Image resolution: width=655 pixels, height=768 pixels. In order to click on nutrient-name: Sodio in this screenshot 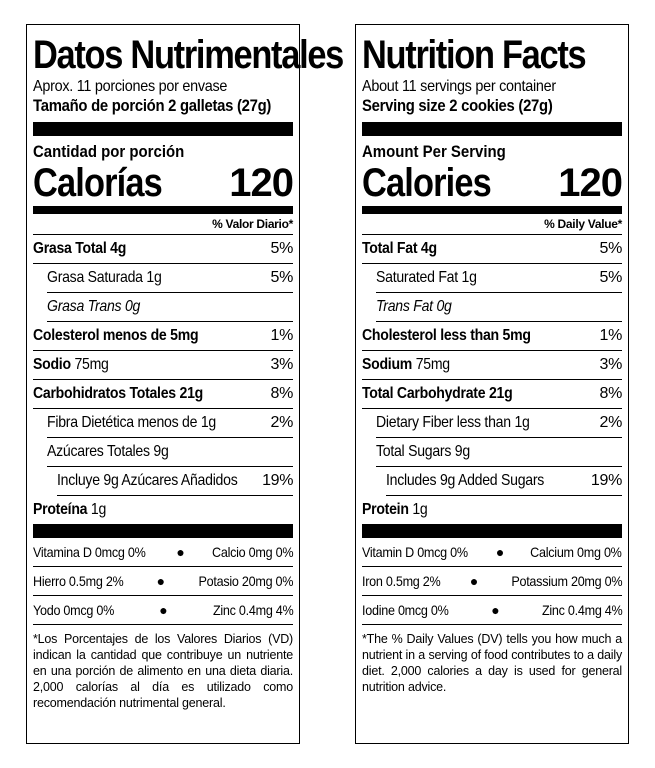, I will do `click(52, 364)`.